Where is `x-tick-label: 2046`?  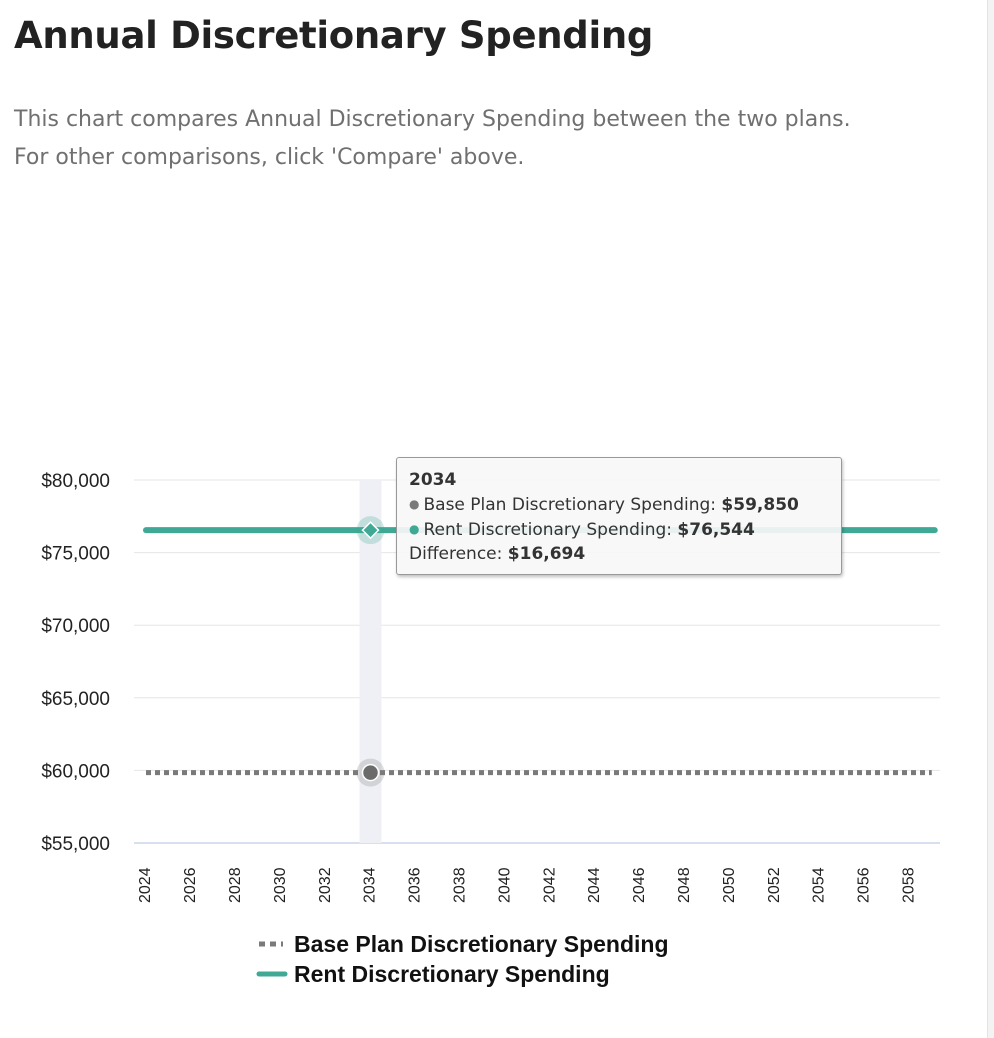 x-tick-label: 2046 is located at coordinates (639, 885).